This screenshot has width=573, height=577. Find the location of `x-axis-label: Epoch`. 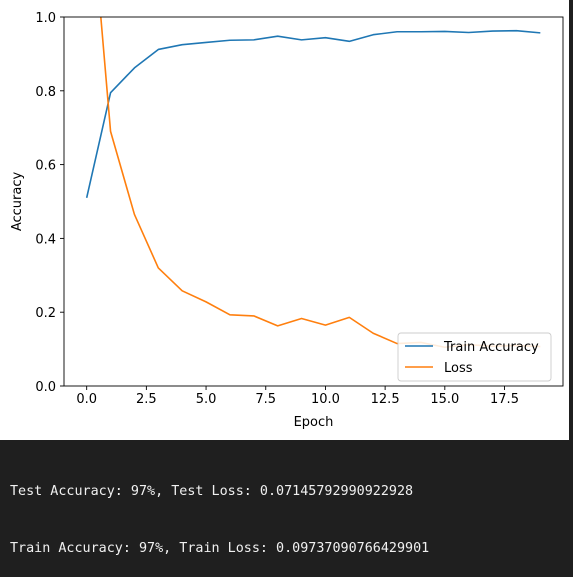

x-axis-label: Epoch is located at coordinates (314, 422).